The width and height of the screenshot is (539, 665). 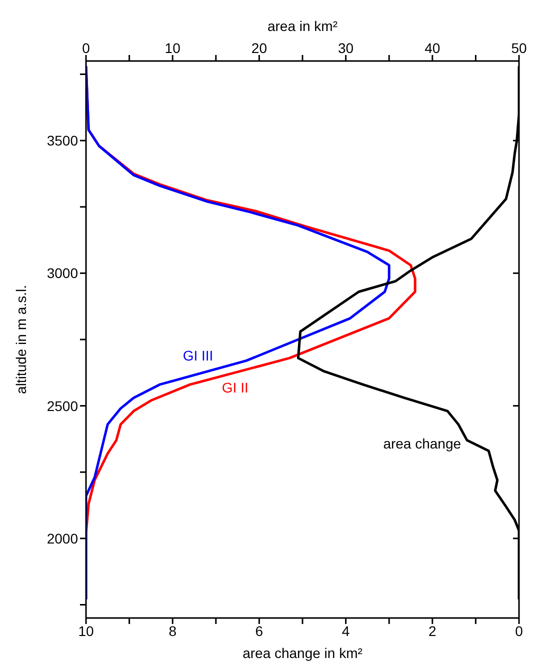 What do you see at coordinates (259, 48) in the screenshot?
I see `x2-tick-label: 20` at bounding box center [259, 48].